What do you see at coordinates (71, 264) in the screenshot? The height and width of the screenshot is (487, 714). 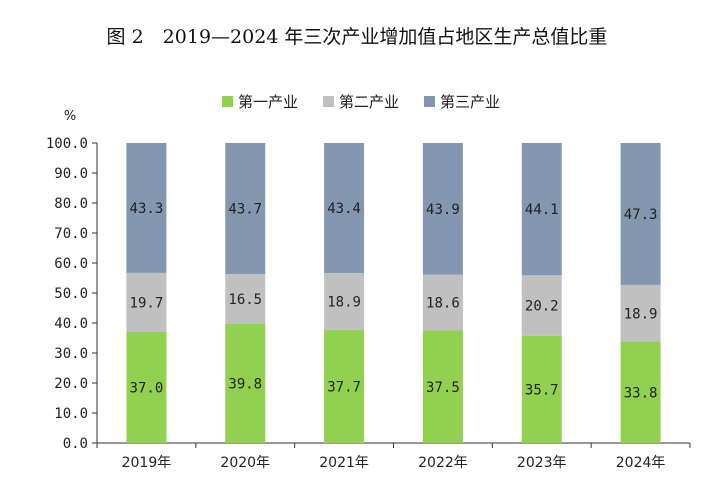 I see `y-tick-label: 60.0` at bounding box center [71, 264].